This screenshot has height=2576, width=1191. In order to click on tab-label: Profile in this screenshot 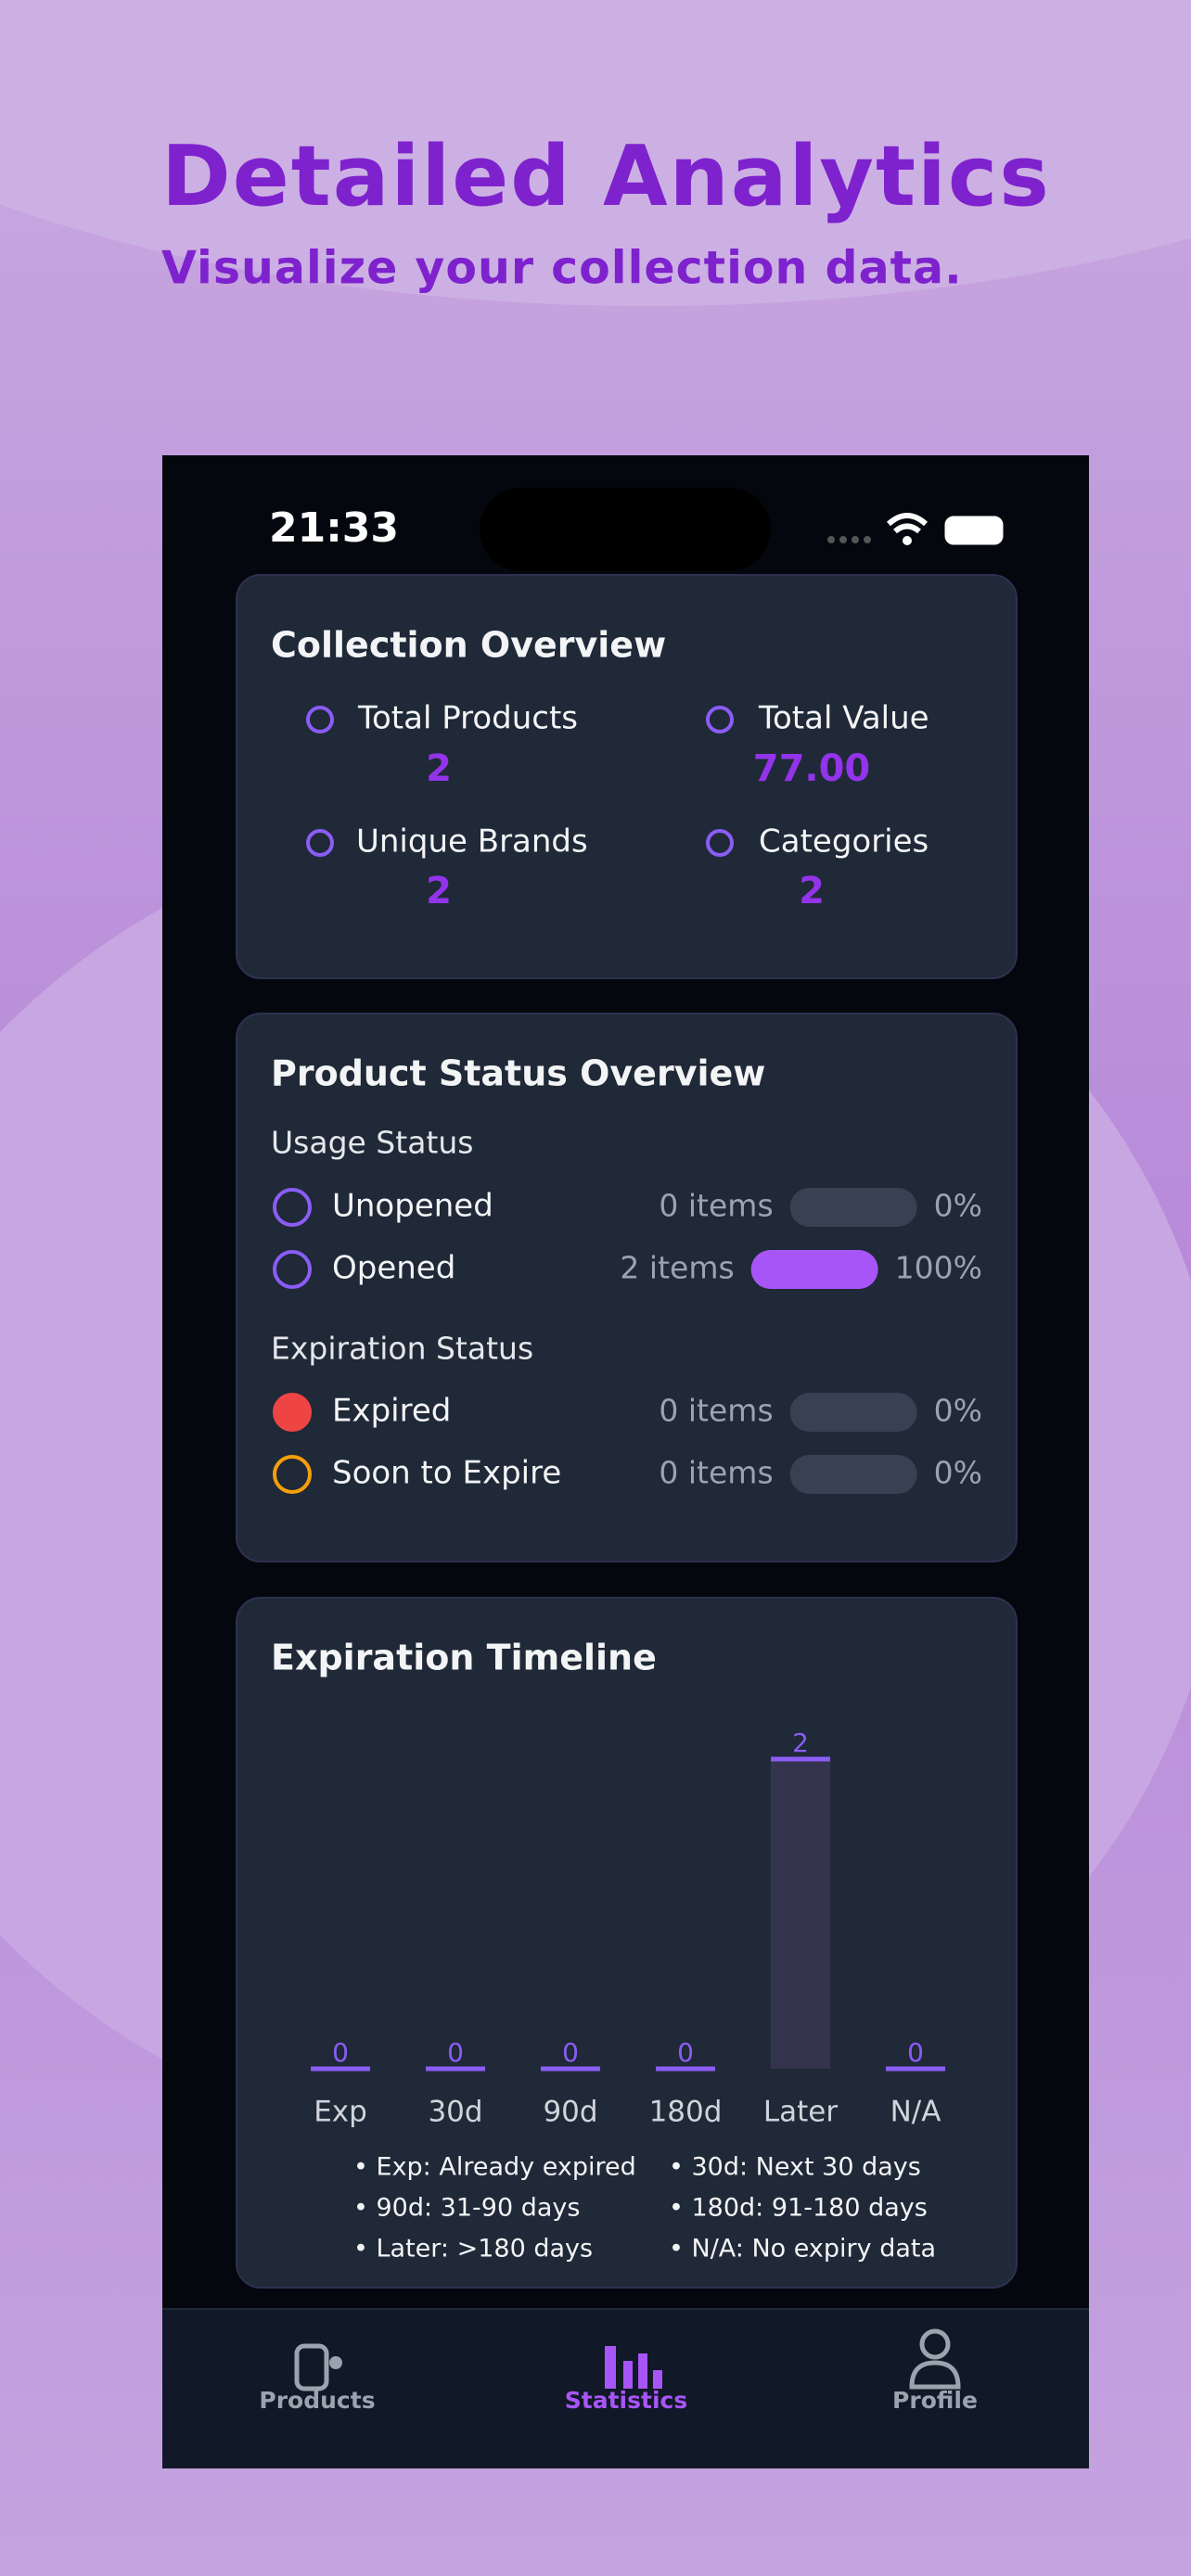, I will do `click(935, 2400)`.